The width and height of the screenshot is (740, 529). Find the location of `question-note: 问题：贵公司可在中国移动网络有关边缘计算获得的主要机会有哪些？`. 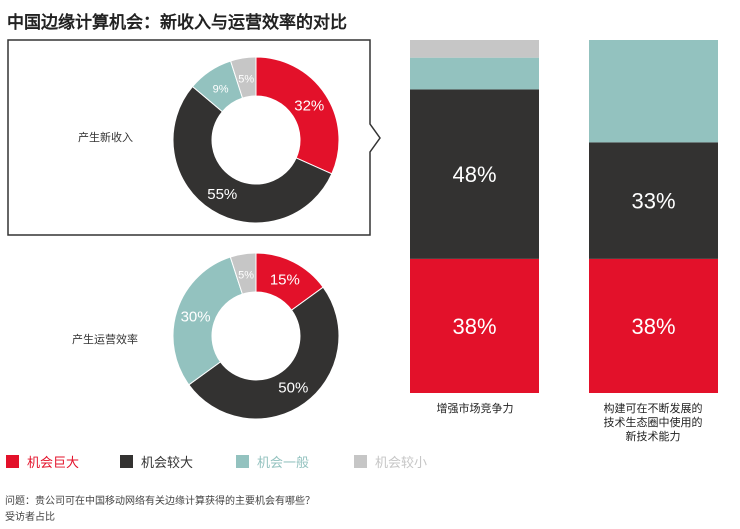

question-note: 问题：贵公司可在中国移动网络有关边缘计算获得的主要机会有哪些？ is located at coordinates (160, 501).